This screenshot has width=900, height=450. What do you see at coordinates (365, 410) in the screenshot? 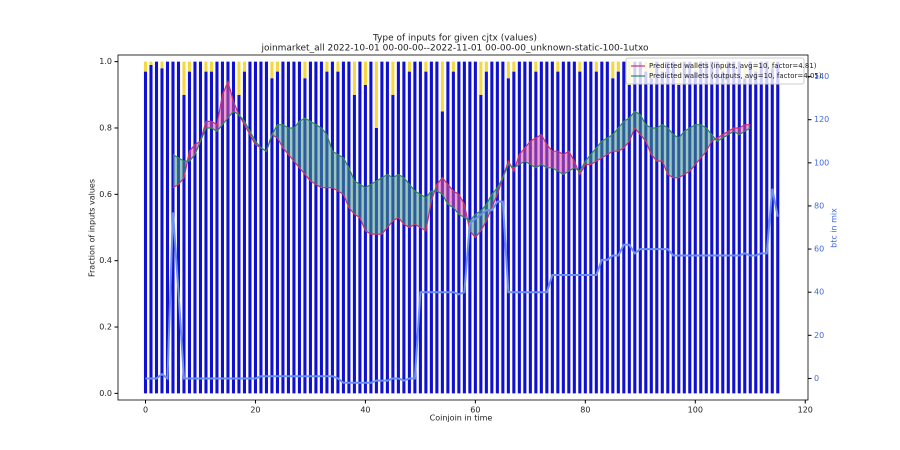
I see `x-tick-label: 40` at bounding box center [365, 410].